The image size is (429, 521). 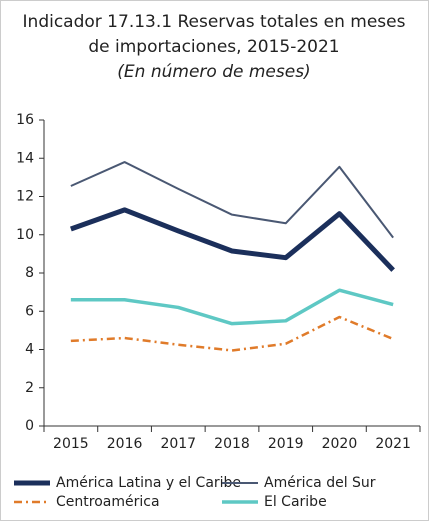 What do you see at coordinates (340, 444) in the screenshot?
I see `x-tick-label: 2020` at bounding box center [340, 444].